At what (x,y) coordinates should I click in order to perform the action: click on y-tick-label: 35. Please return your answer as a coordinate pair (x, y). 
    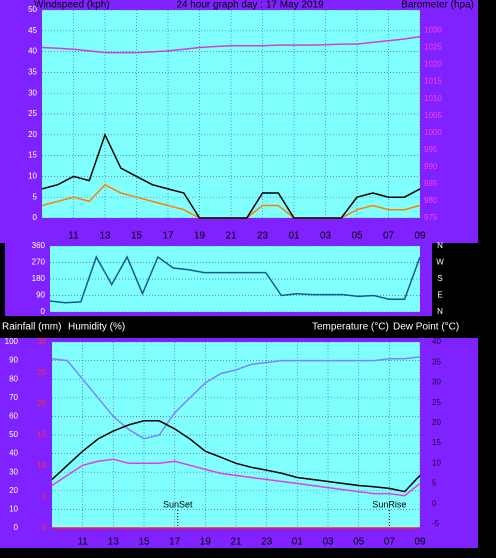
    Looking at the image, I should click on (32, 72).